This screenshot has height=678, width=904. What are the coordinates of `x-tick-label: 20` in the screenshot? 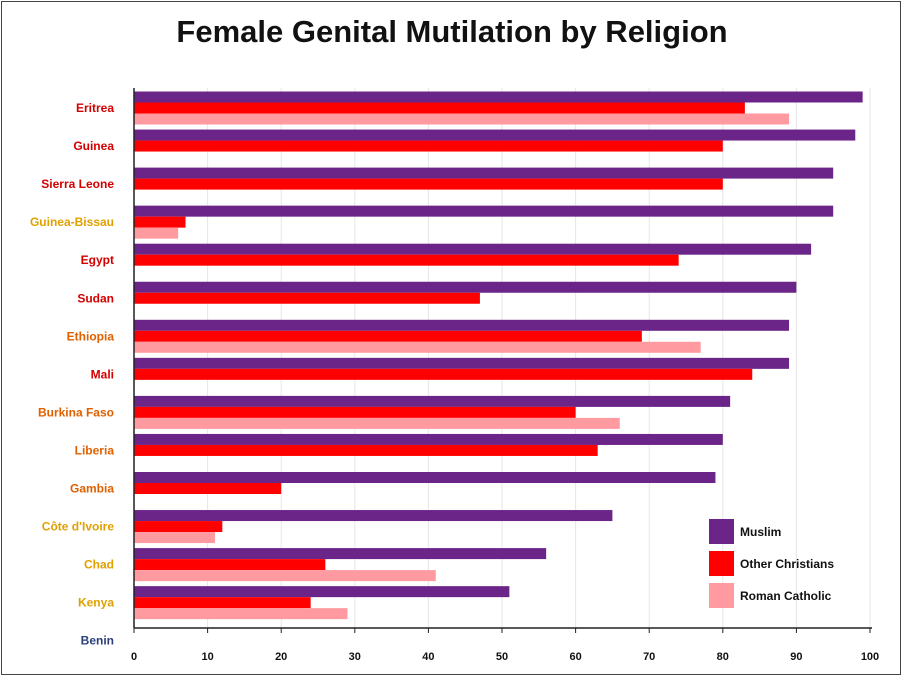 It's located at (281, 657).